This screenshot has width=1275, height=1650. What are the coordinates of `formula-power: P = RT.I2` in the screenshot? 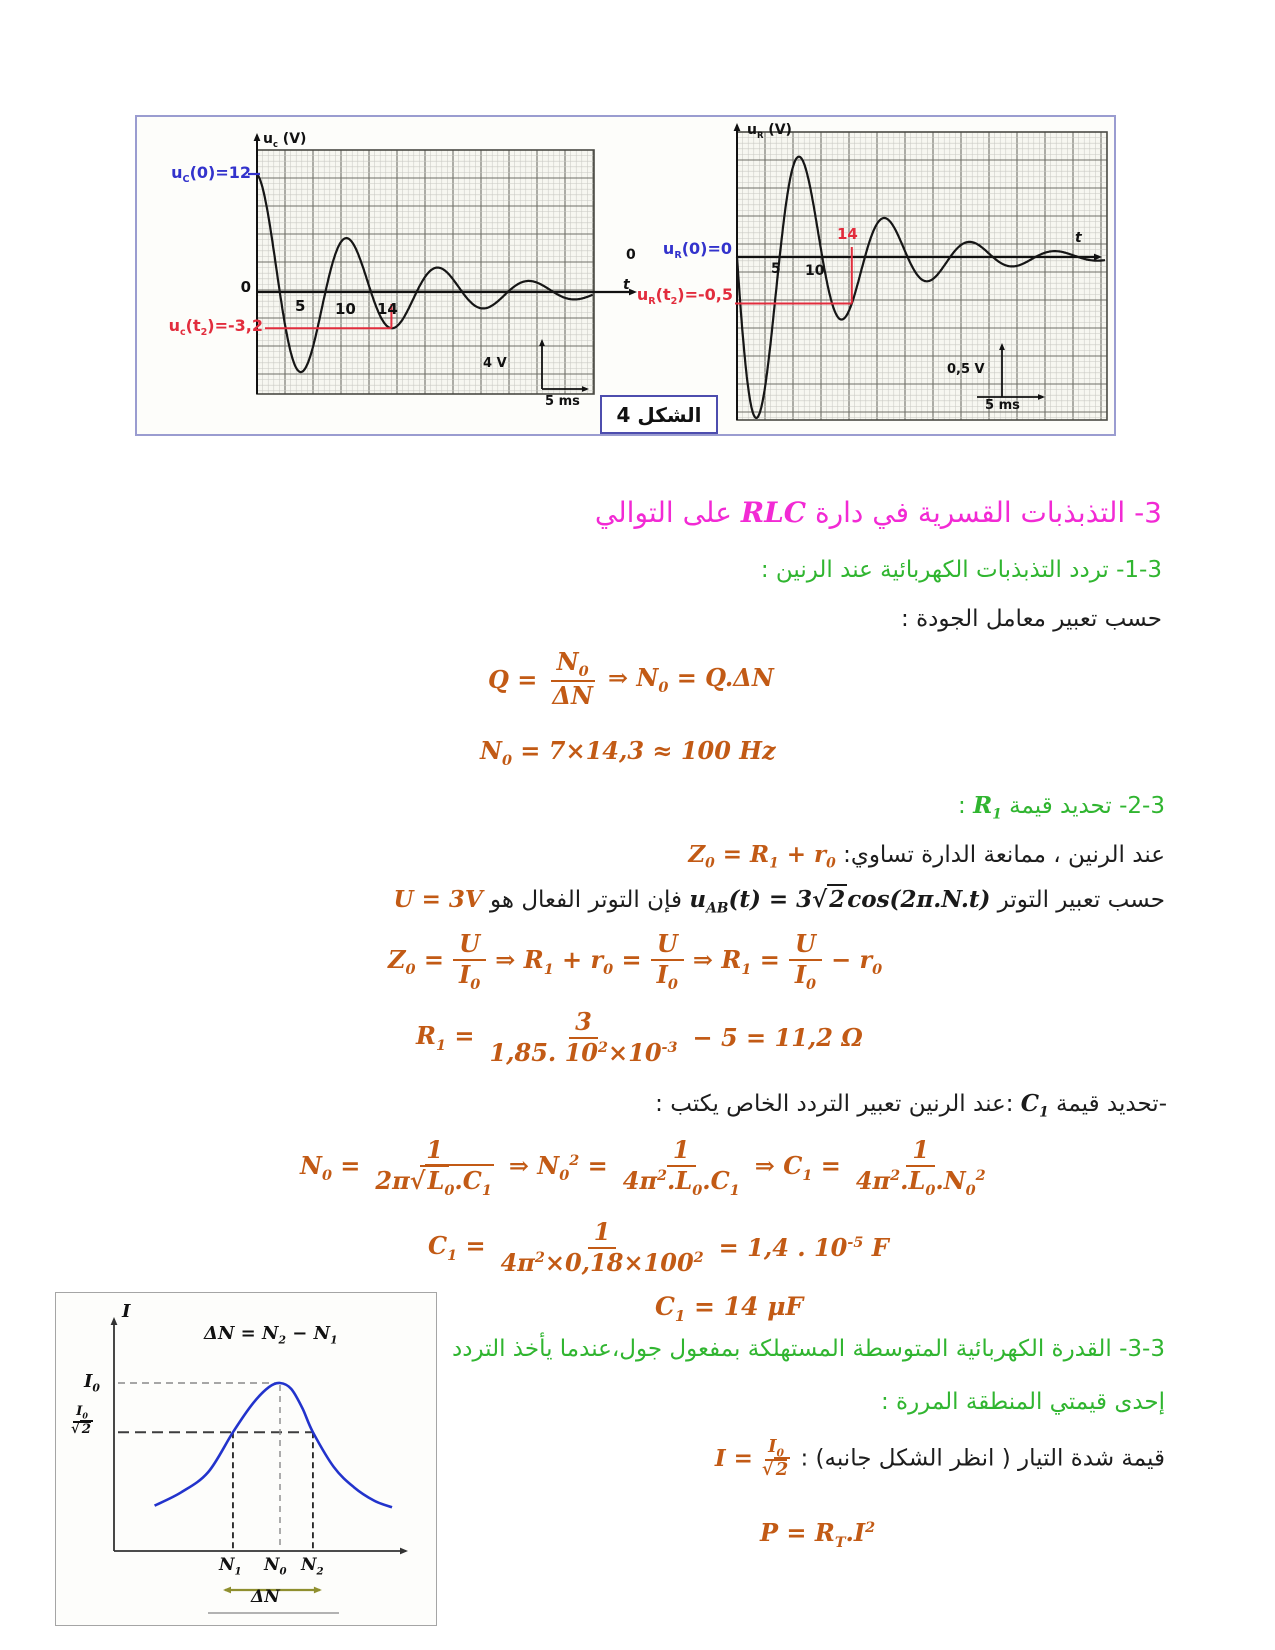 It's located at (818, 1534).